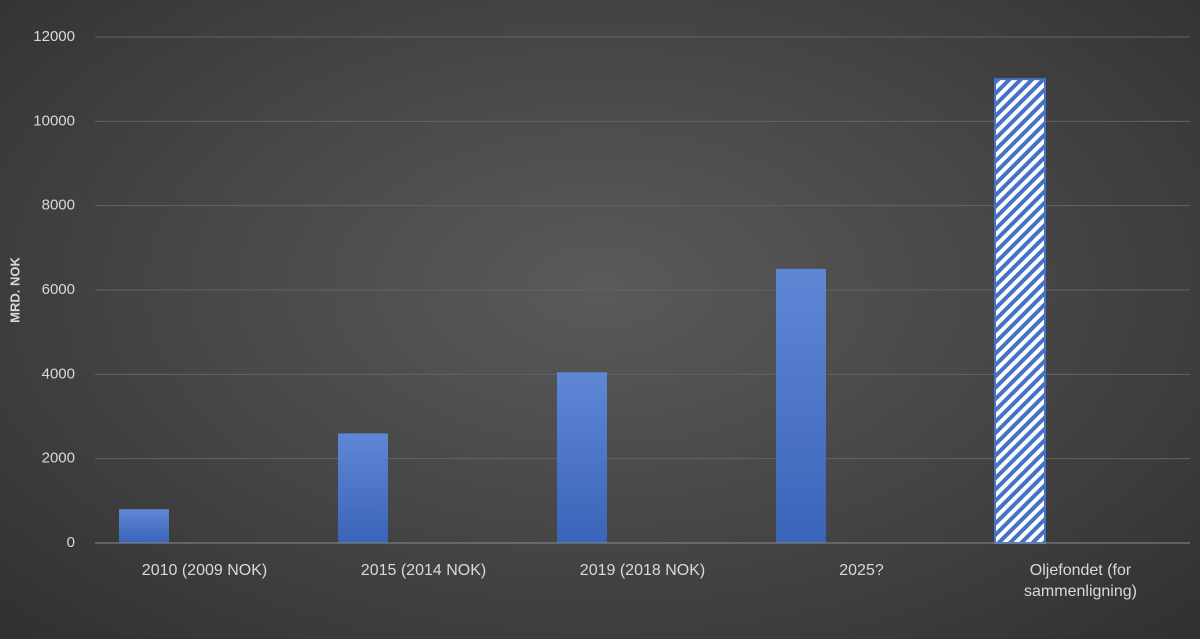 This screenshot has width=1200, height=639. I want to click on x-tick-label: 2015 (2014 NOK), so click(423, 570).